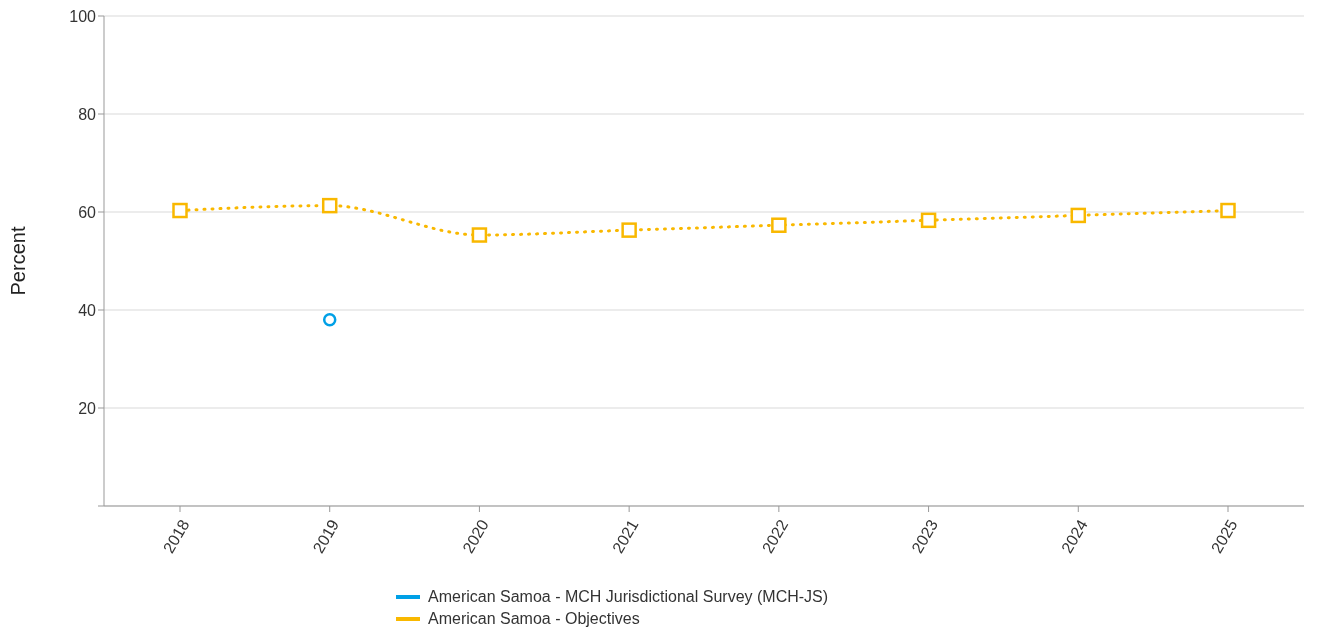 The width and height of the screenshot is (1320, 637). I want to click on y-tick-label: 40, so click(87, 310).